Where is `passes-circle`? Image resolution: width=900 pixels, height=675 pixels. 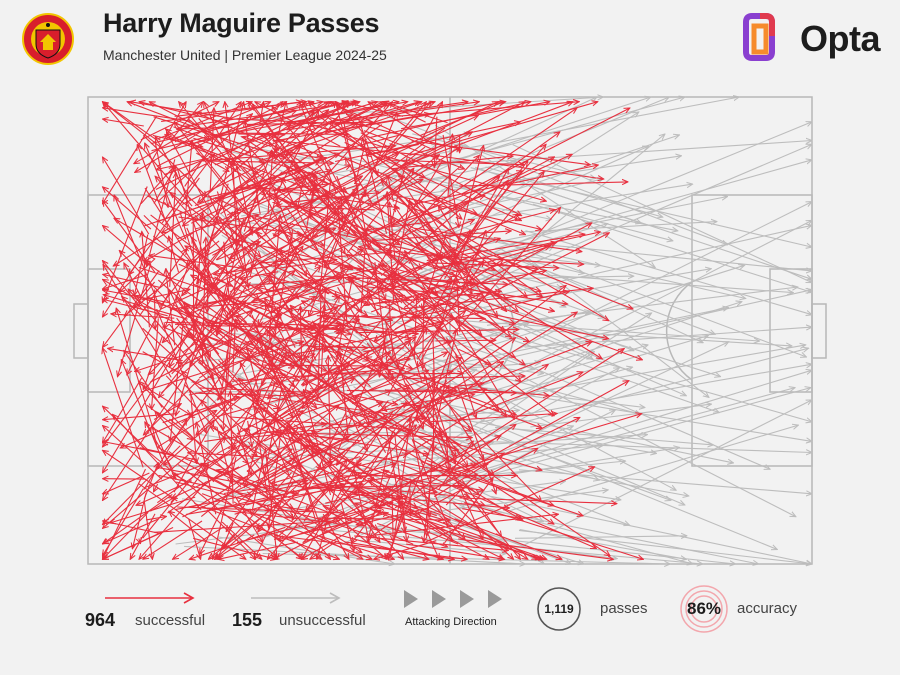
passes-circle is located at coordinates (559, 609).